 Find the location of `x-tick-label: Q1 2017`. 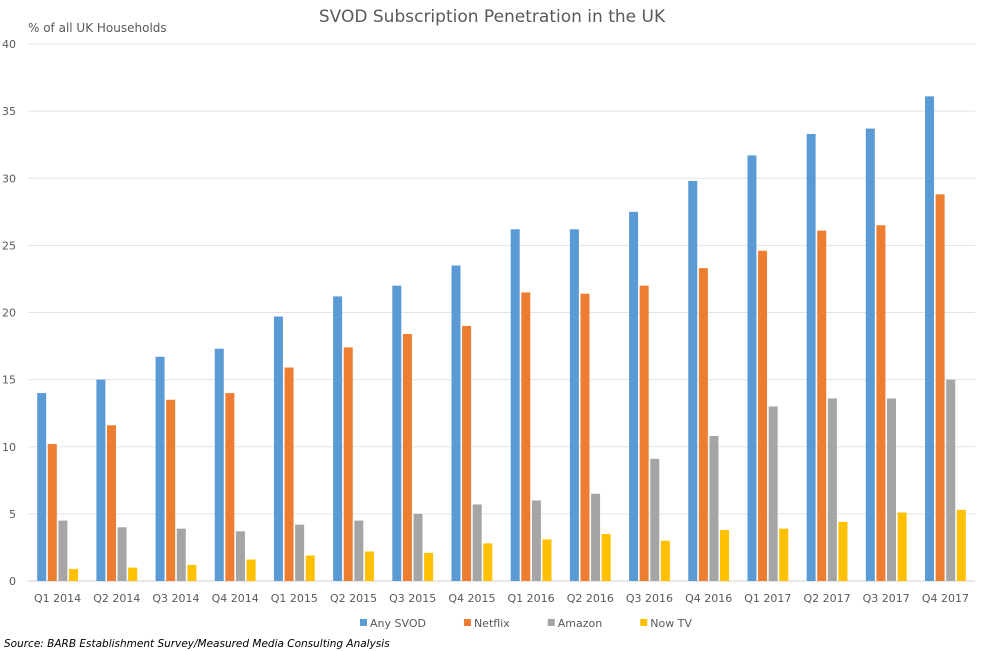

x-tick-label: Q1 2017 is located at coordinates (767, 598).